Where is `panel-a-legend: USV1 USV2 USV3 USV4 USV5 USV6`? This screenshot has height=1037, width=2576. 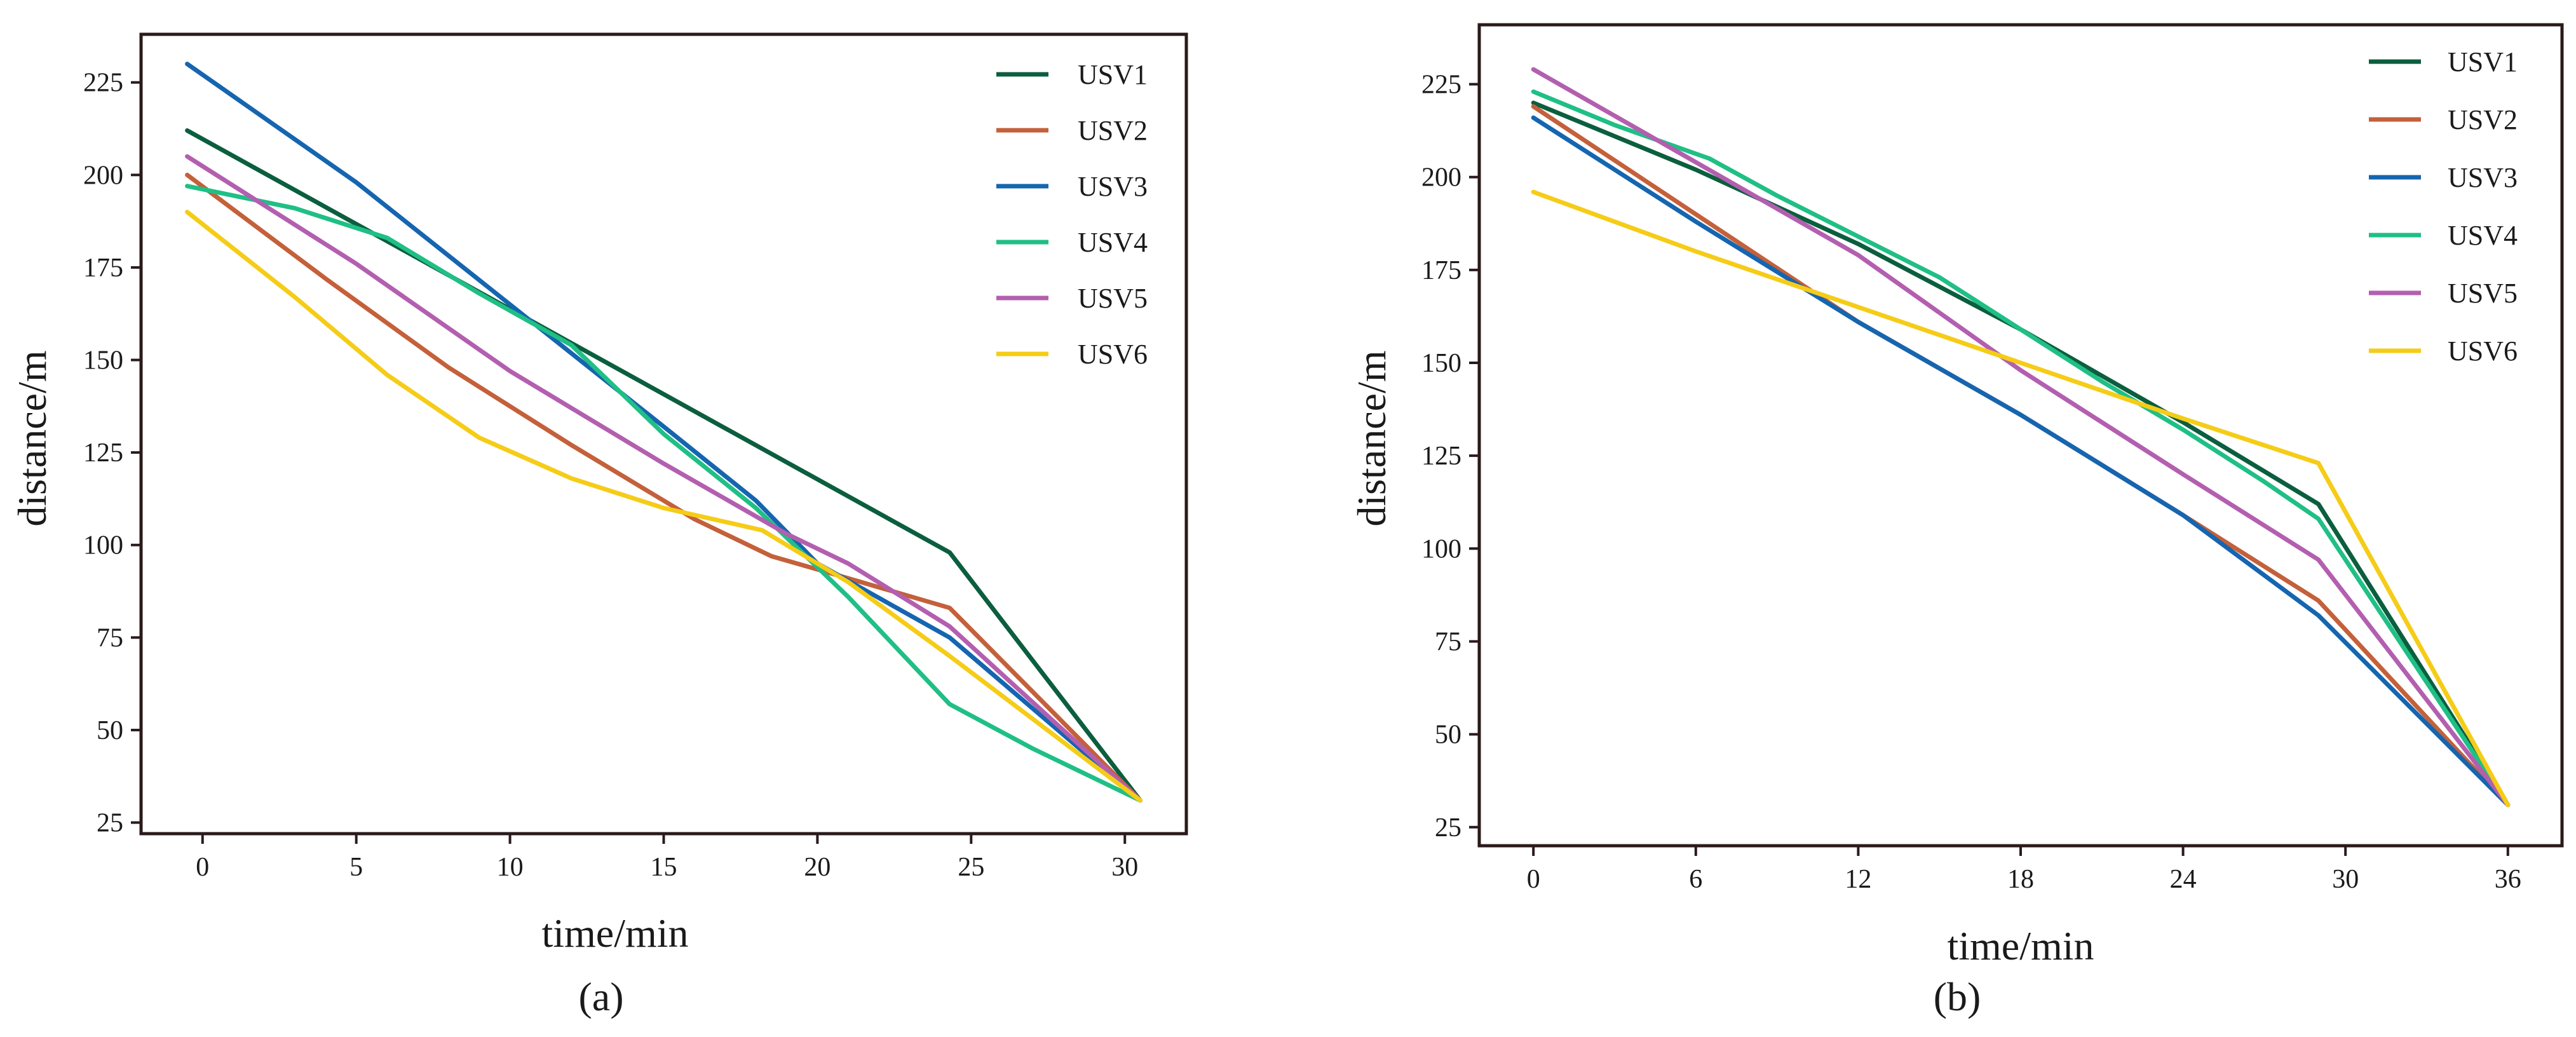 panel-a-legend: USV1 USV2 USV3 USV4 USV5 USV6 is located at coordinates (1072, 214).